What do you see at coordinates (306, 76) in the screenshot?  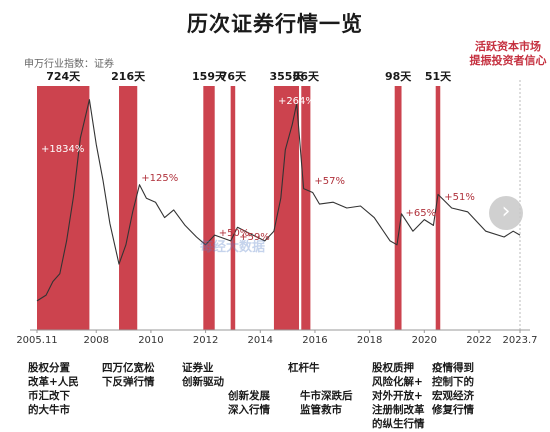 I see `rally-duration-label: 86天` at bounding box center [306, 76].